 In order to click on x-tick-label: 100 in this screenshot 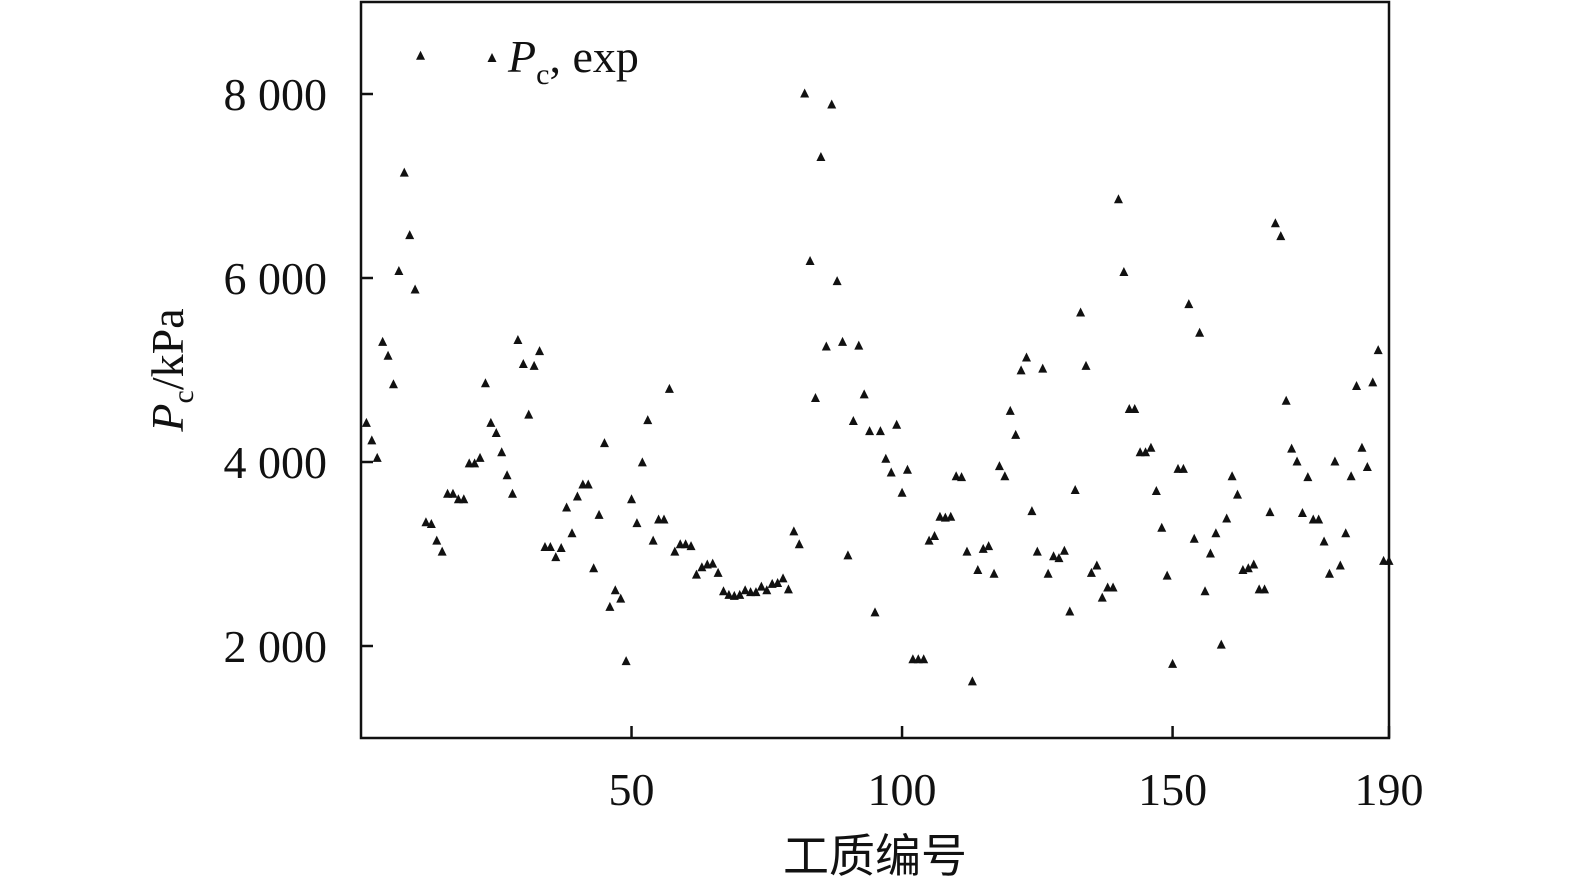, I will do `click(902, 789)`.